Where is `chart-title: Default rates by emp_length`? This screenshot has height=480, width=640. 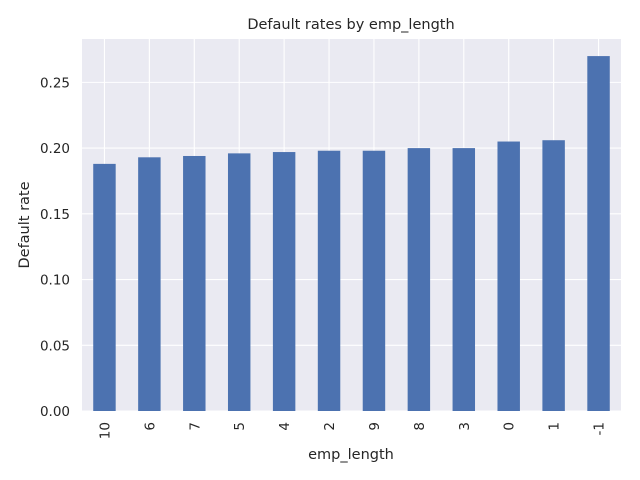
chart-title: Default rates by emp_length is located at coordinates (350, 25).